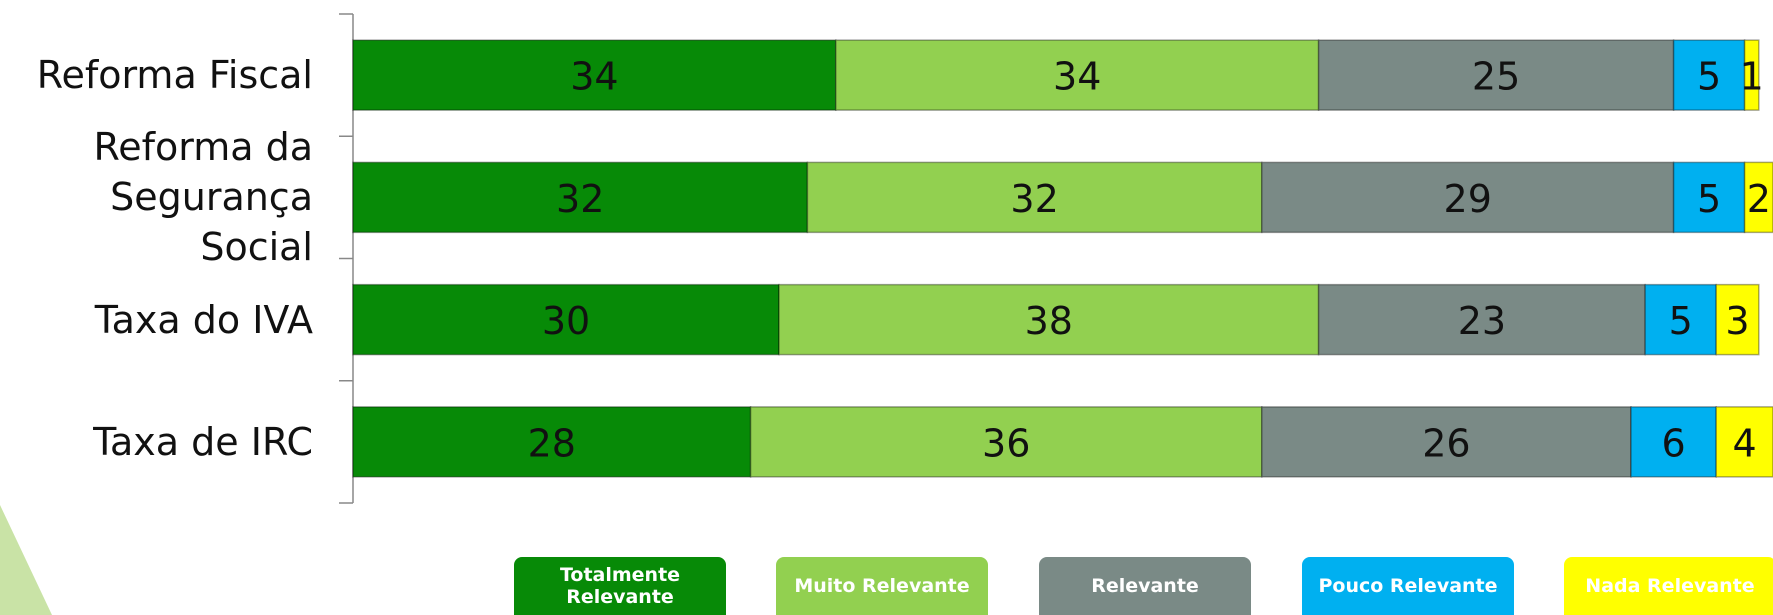 This screenshot has height=615, width=1773. I want to click on data-label: 28, so click(552, 443).